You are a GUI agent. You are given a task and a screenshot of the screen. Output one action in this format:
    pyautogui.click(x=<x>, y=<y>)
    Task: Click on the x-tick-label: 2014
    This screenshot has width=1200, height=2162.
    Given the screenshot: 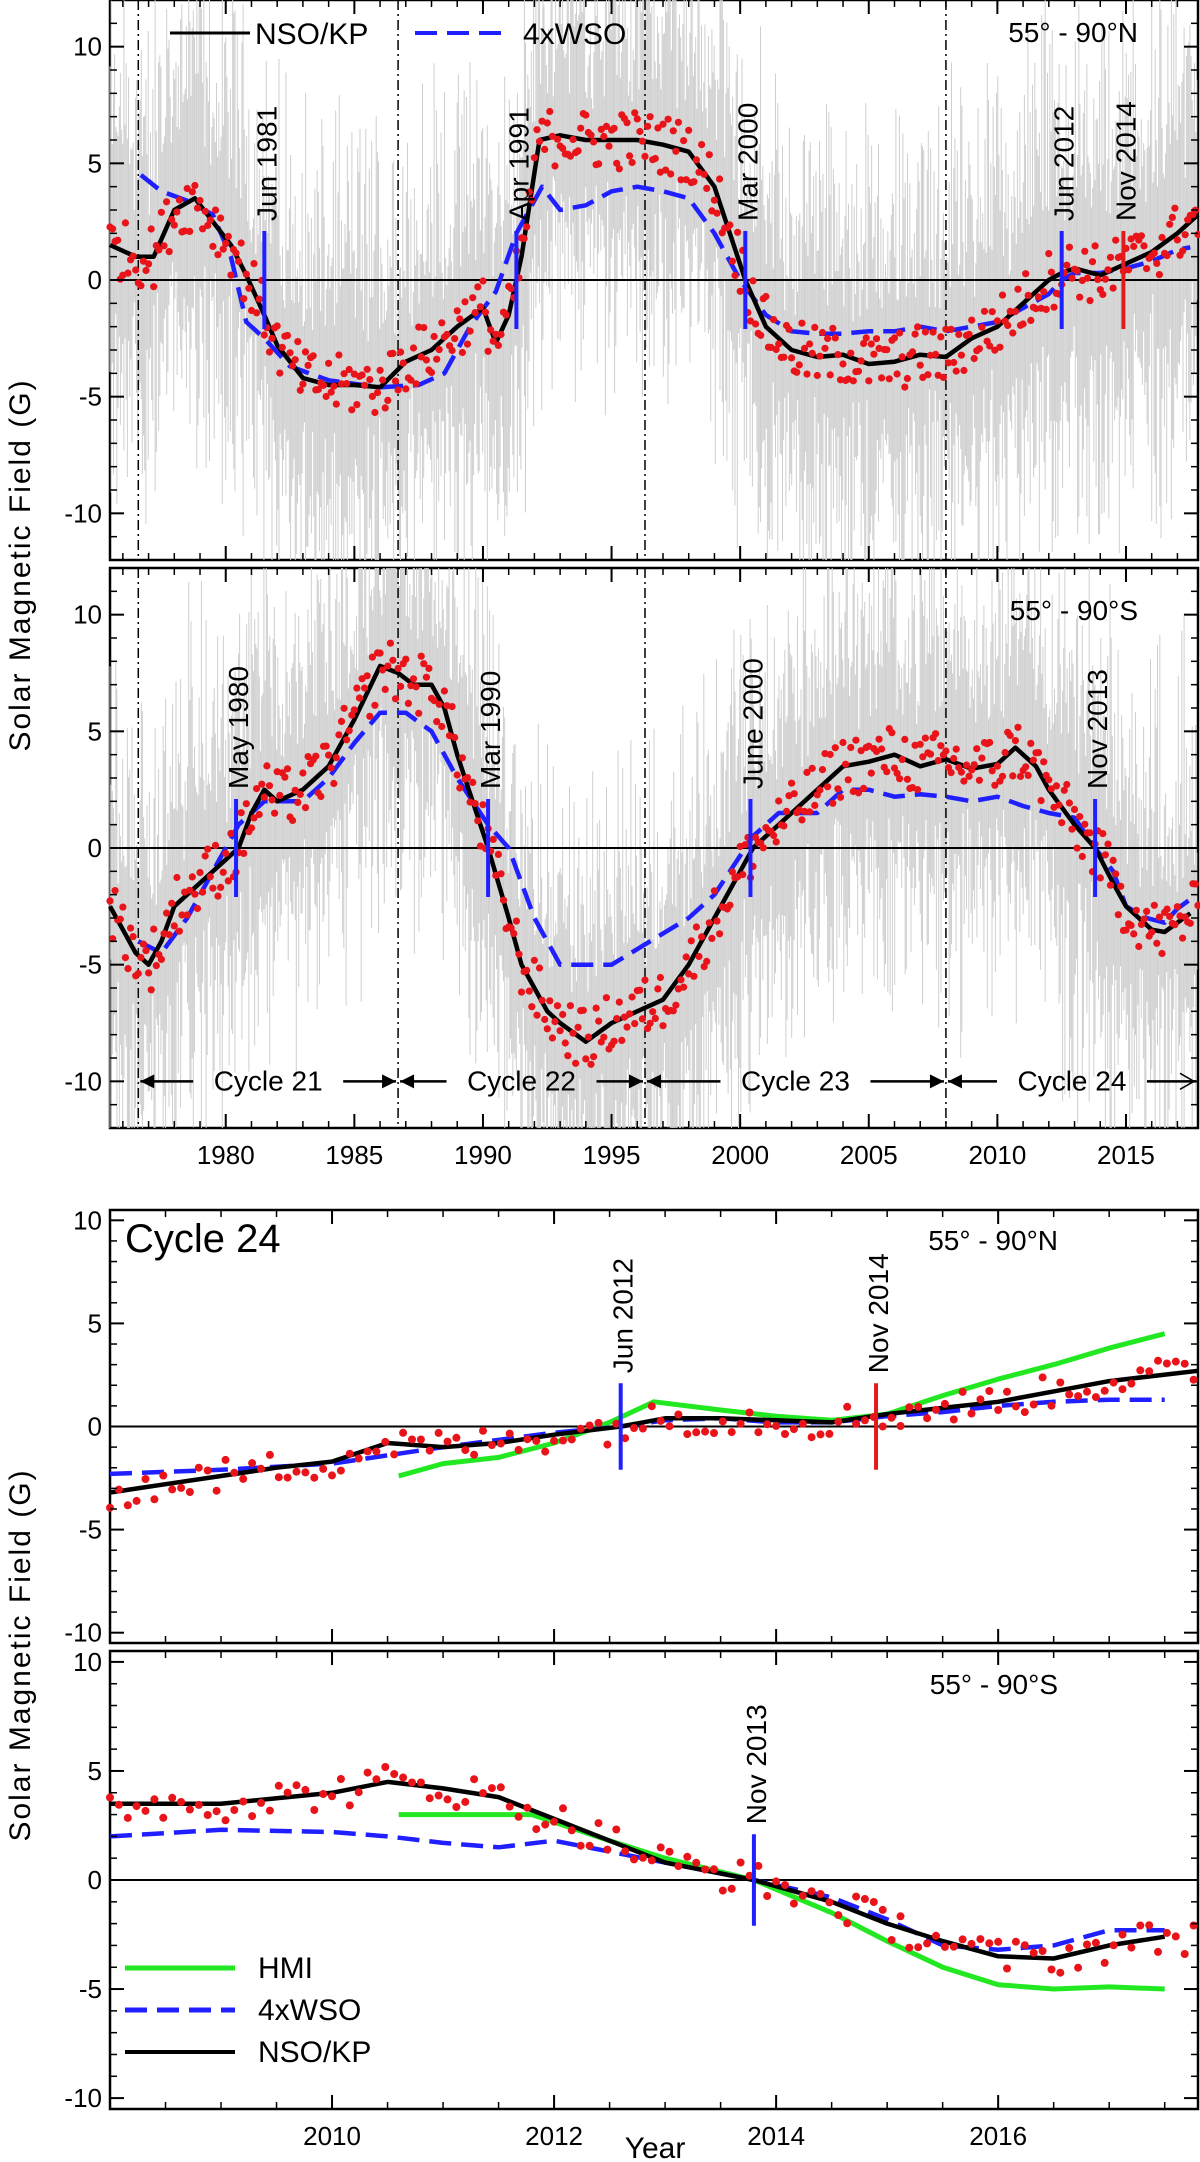 What is the action you would take?
    pyautogui.click(x=776, y=2136)
    